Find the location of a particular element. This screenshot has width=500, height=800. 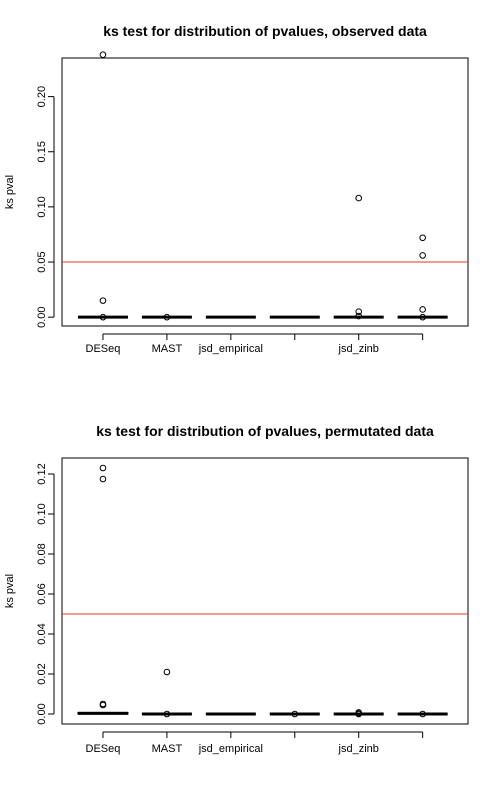

y-tick-label: 0.15 is located at coordinates (42, 151).